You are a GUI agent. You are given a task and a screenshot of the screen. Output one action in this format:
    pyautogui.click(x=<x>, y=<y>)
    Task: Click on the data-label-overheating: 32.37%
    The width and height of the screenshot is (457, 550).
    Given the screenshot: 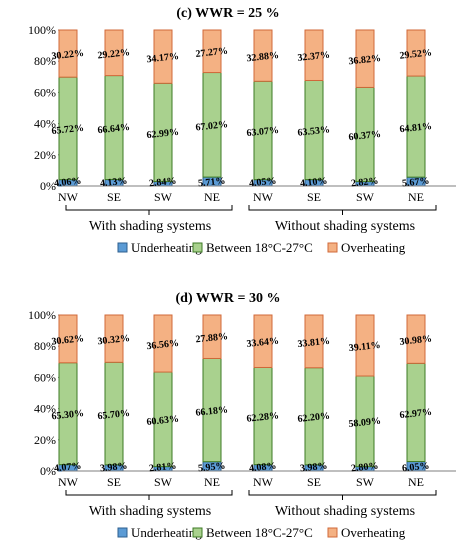 What is the action you would take?
    pyautogui.click(x=313, y=57)
    